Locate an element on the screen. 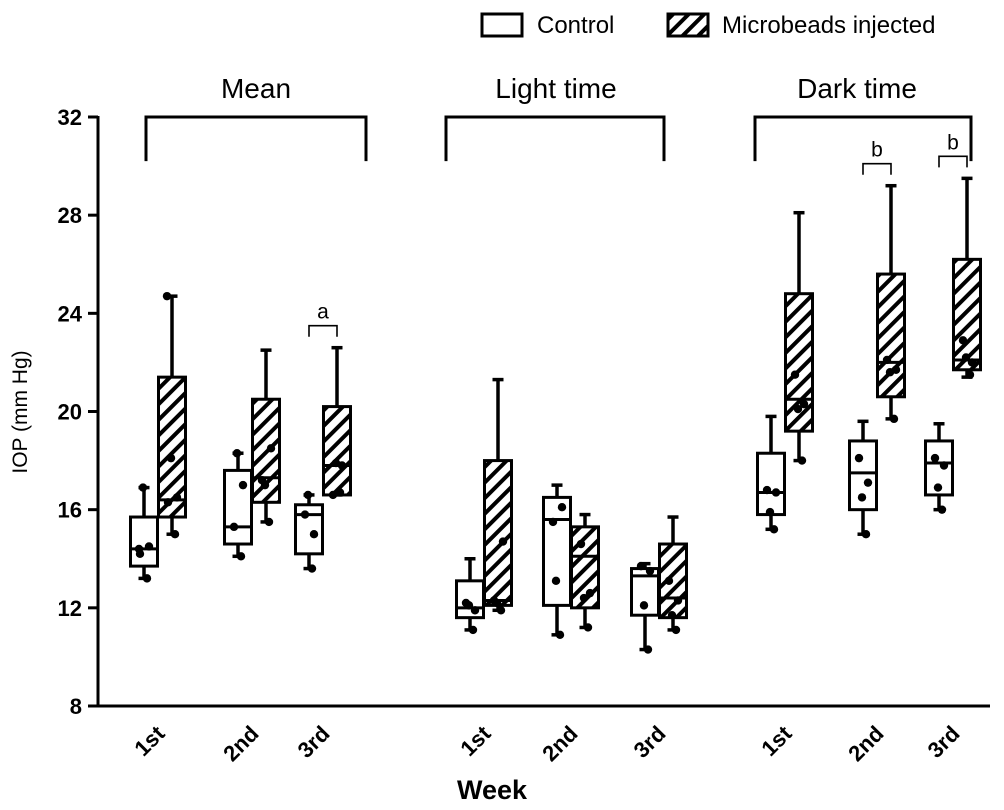 Image resolution: width=1004 pixels, height=810 pixels. y-tick-label: 24 is located at coordinates (70, 313).